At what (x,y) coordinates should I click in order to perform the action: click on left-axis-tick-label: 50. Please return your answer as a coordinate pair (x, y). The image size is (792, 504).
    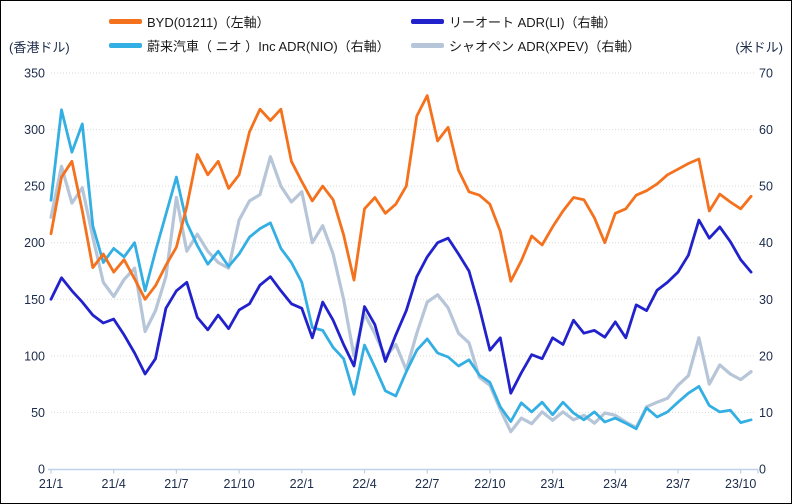
    Looking at the image, I should click on (38, 413).